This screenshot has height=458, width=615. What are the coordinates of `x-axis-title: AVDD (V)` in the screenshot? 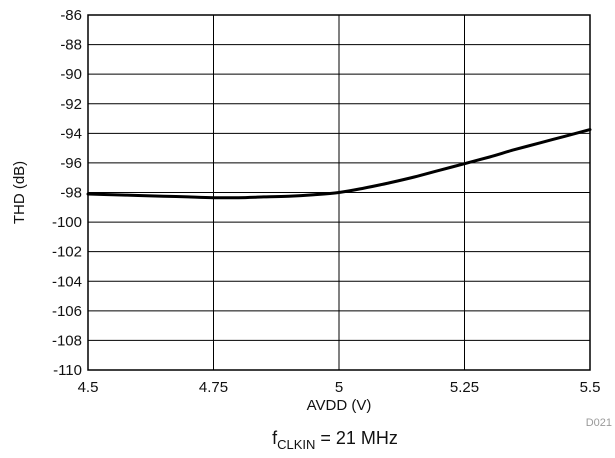 It's located at (339, 405).